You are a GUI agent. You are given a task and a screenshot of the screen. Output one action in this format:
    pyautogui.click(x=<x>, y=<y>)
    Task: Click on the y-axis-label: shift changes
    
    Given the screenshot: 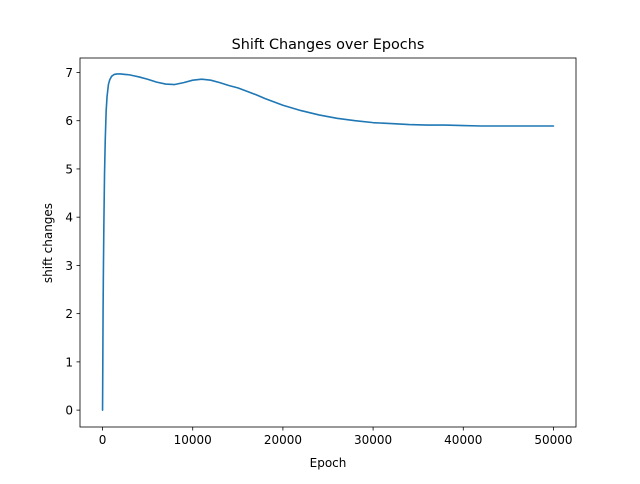 What is the action you would take?
    pyautogui.click(x=48, y=243)
    